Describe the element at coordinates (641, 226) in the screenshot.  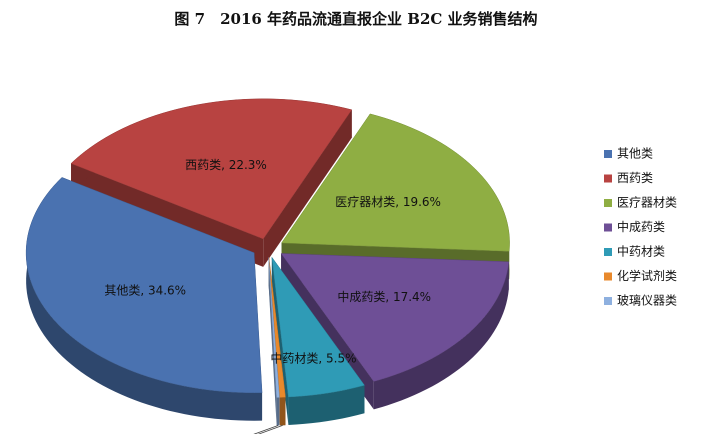
I see `legend-label: 中成药类` at that location.